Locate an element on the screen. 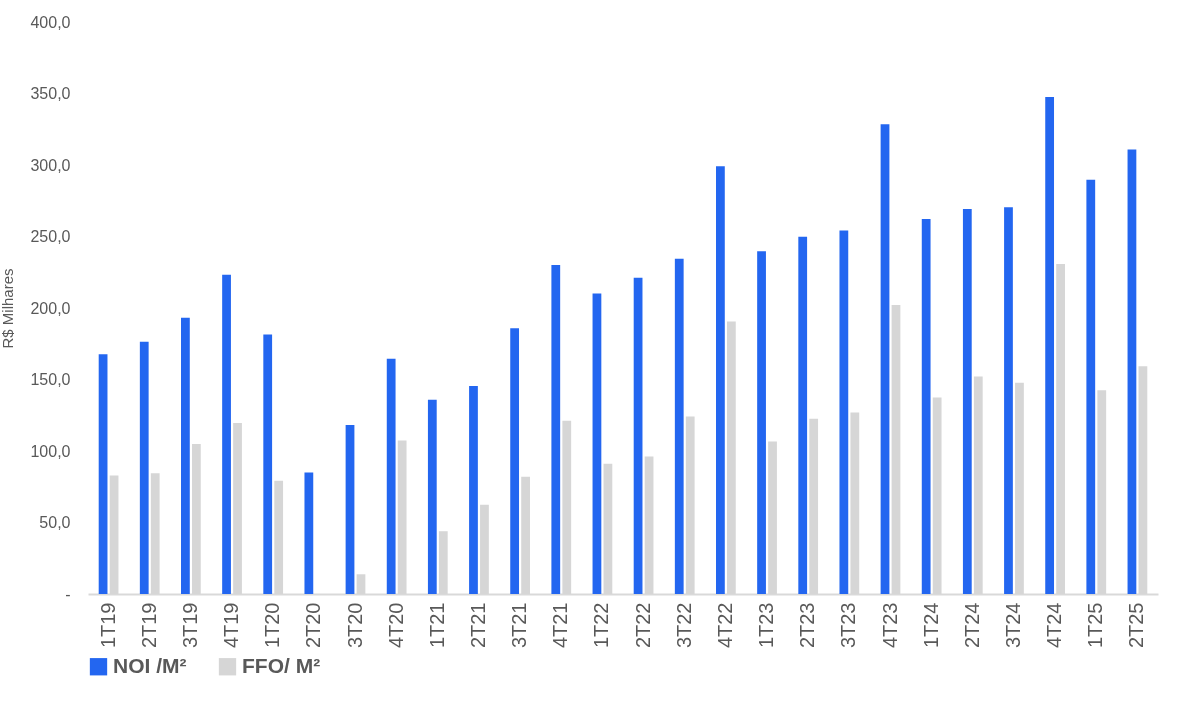 The width and height of the screenshot is (1185, 726). x-tick-label: 1T19 is located at coordinates (107, 625).